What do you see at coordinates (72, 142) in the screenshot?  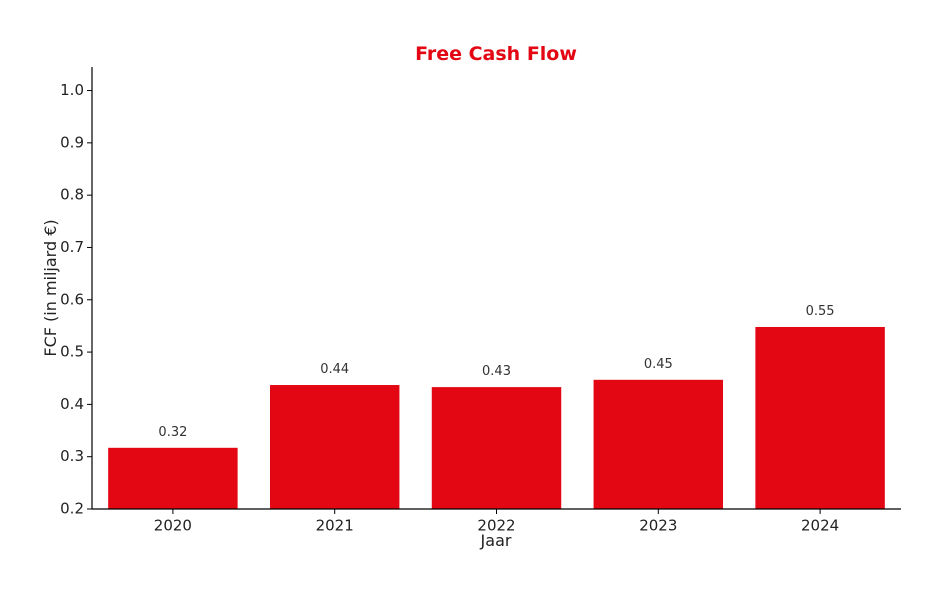 I see `y-tick-label: 0.9` at bounding box center [72, 142].